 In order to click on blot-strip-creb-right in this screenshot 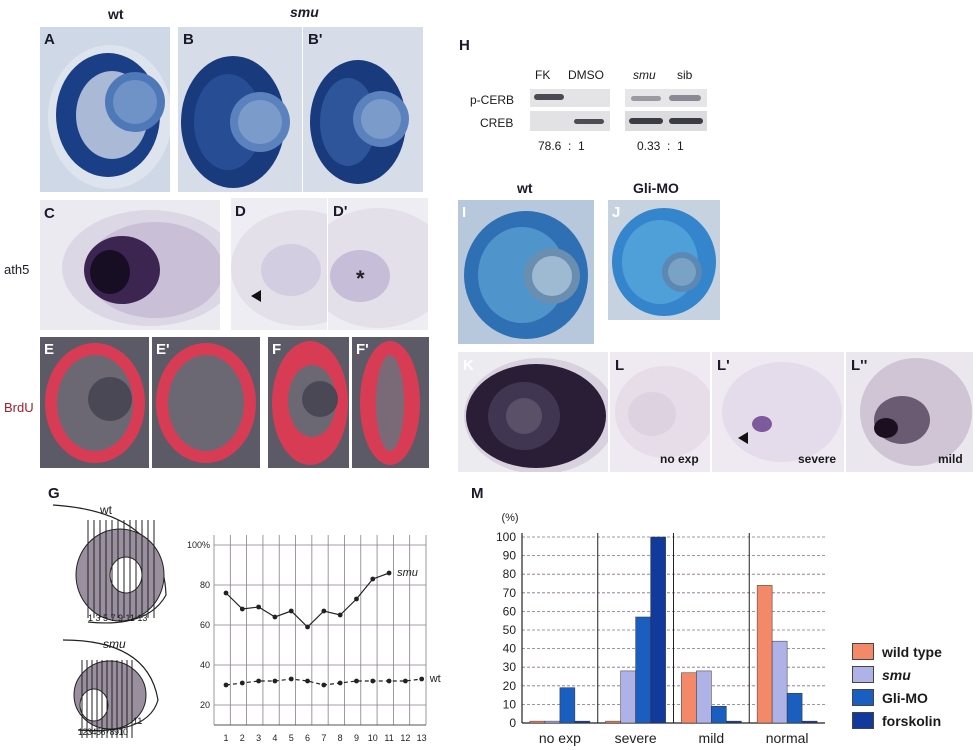, I will do `click(666, 121)`.